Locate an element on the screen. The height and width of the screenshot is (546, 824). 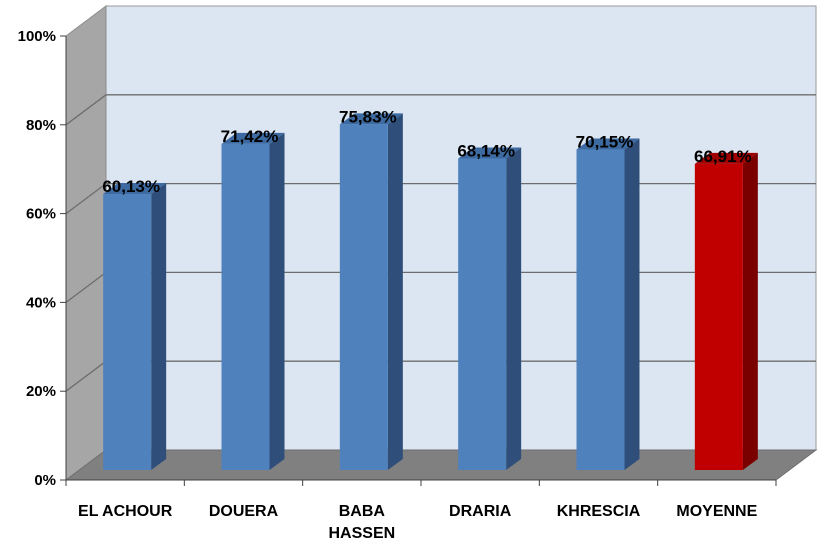
x-tick-label: KHRESCIA is located at coordinates (599, 511).